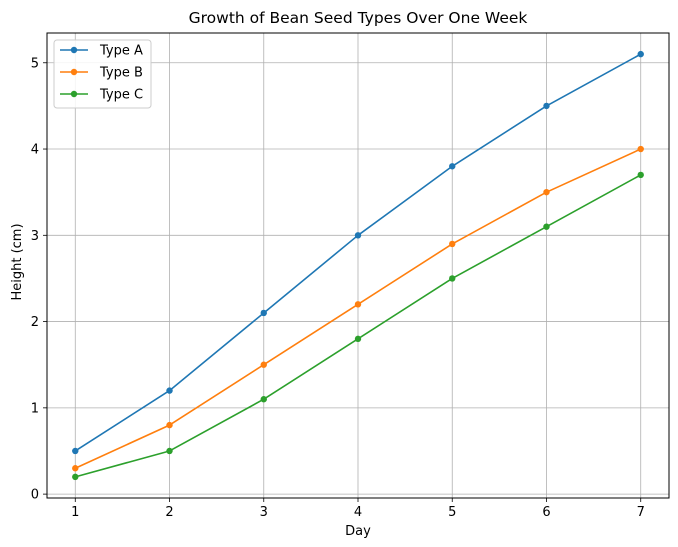 Image resolution: width=678 pixels, height=547 pixels. What do you see at coordinates (121, 51) in the screenshot?
I see `legend-label: Type A` at bounding box center [121, 51].